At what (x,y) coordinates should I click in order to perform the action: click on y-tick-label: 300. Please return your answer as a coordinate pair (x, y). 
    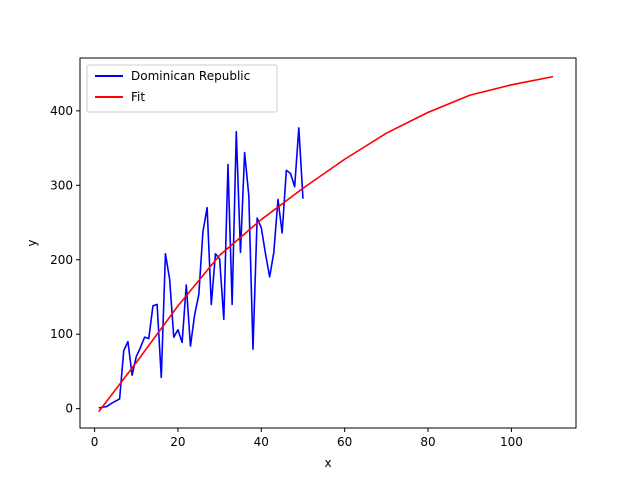
    Looking at the image, I should click on (61, 185).